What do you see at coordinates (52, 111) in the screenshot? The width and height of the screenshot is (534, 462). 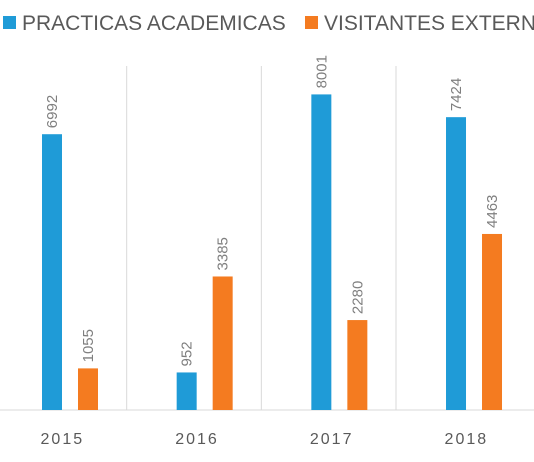 I see `data-label-practicas-2015: 6992` at bounding box center [52, 111].